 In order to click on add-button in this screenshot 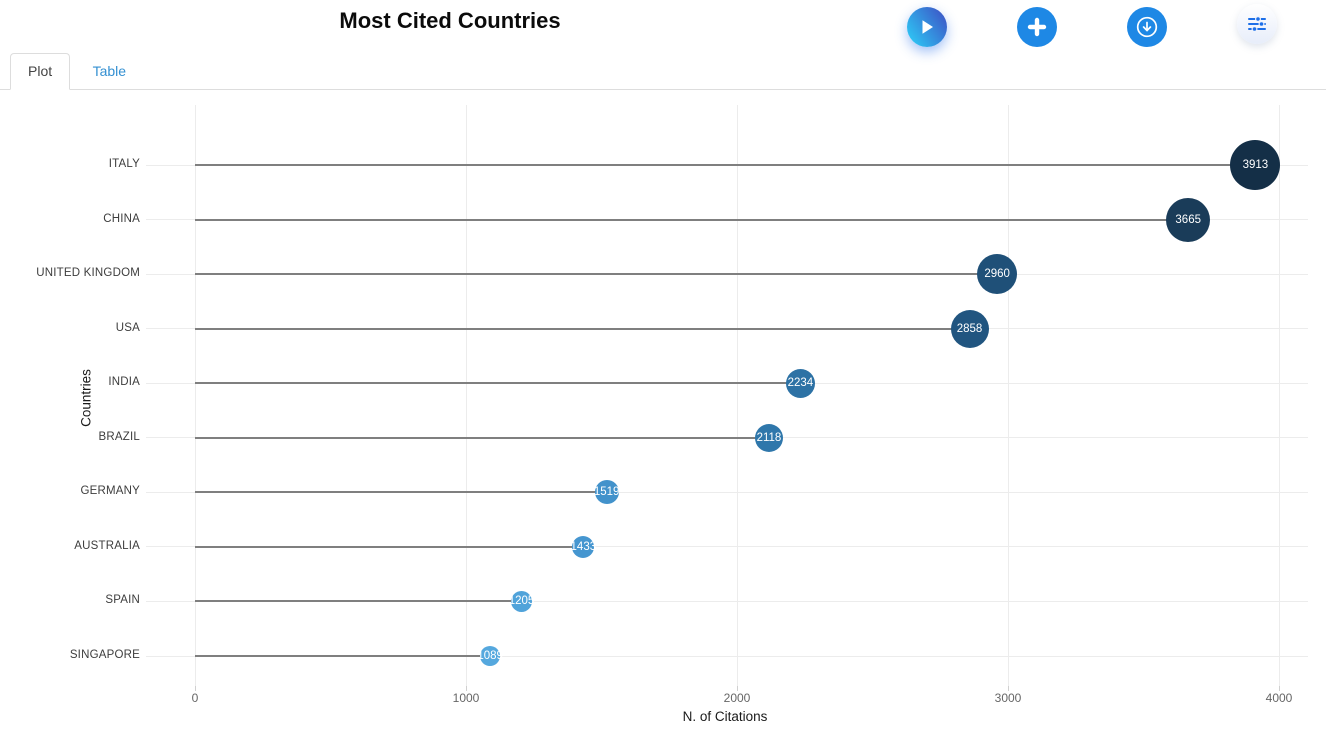, I will do `click(1037, 27)`.